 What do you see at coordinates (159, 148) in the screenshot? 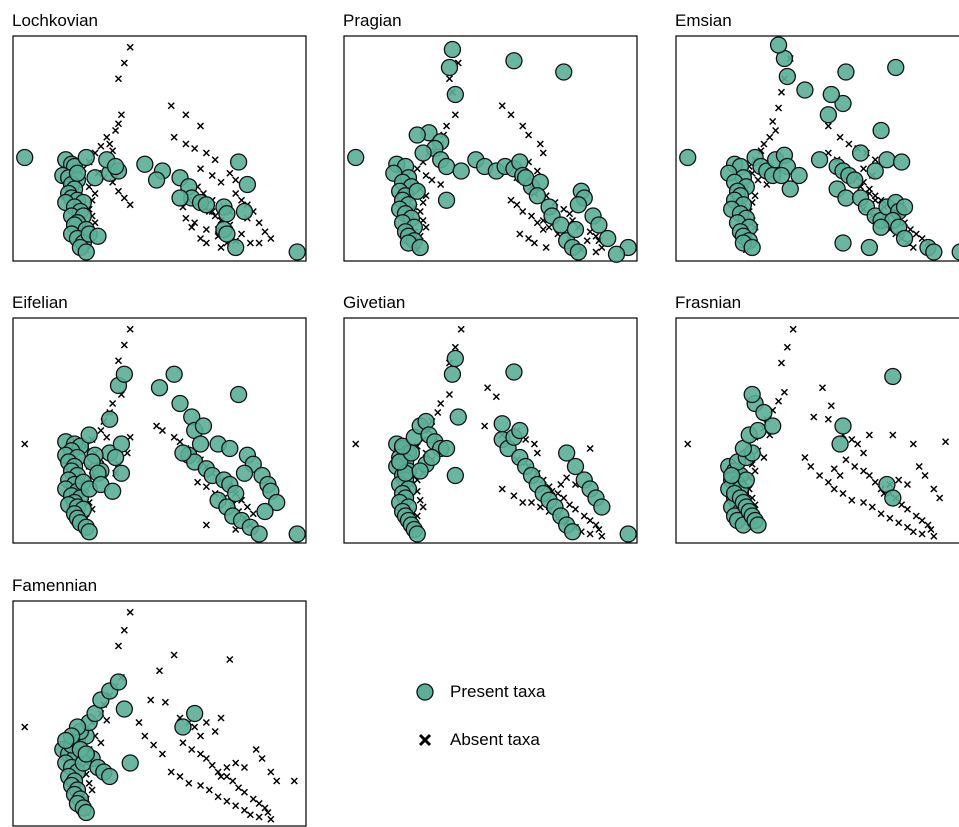
I see `scatter-plot` at bounding box center [159, 148].